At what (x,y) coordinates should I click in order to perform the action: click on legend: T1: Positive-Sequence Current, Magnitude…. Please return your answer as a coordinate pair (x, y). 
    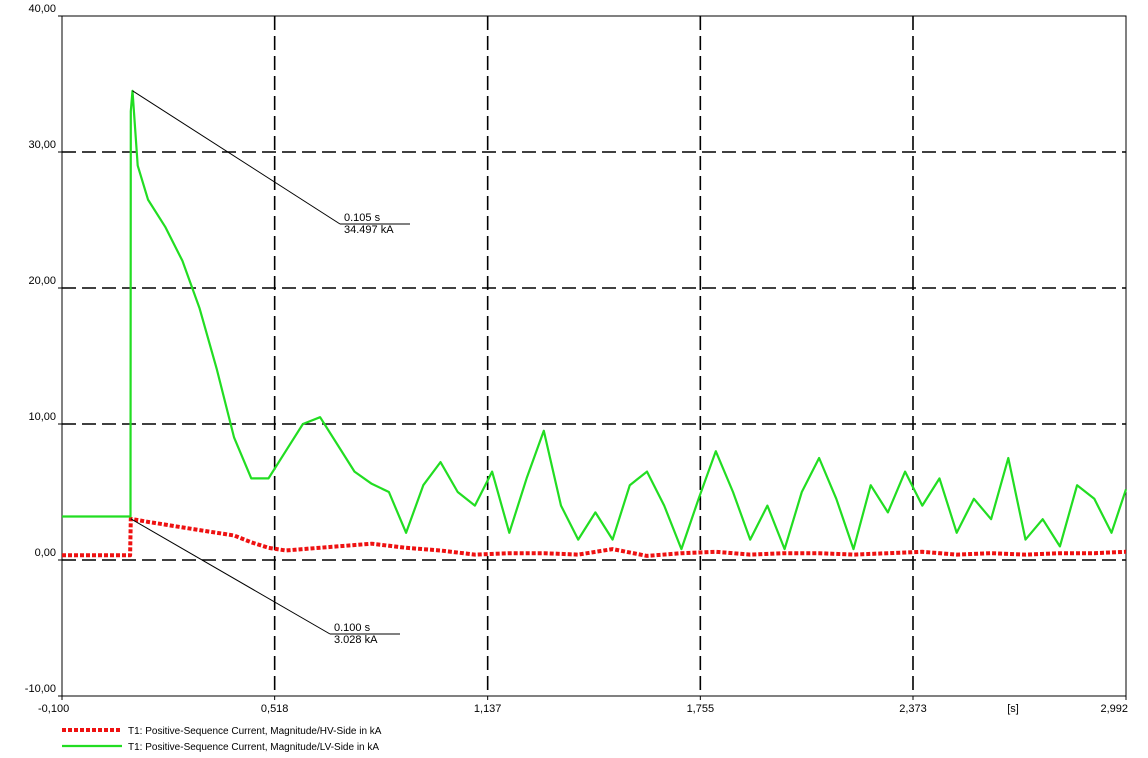
    Looking at the image, I should click on (222, 739).